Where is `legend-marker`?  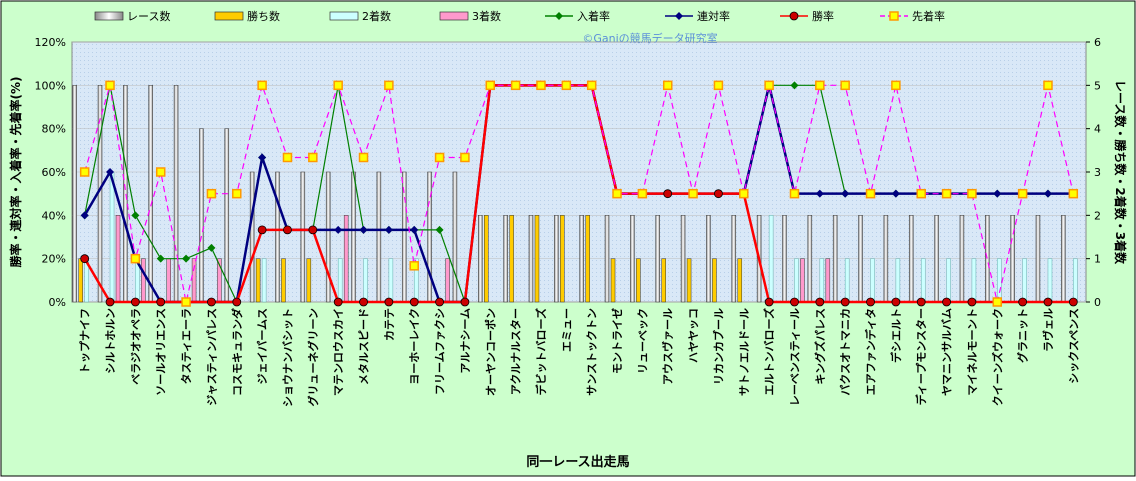 legend-marker is located at coordinates (894, 16).